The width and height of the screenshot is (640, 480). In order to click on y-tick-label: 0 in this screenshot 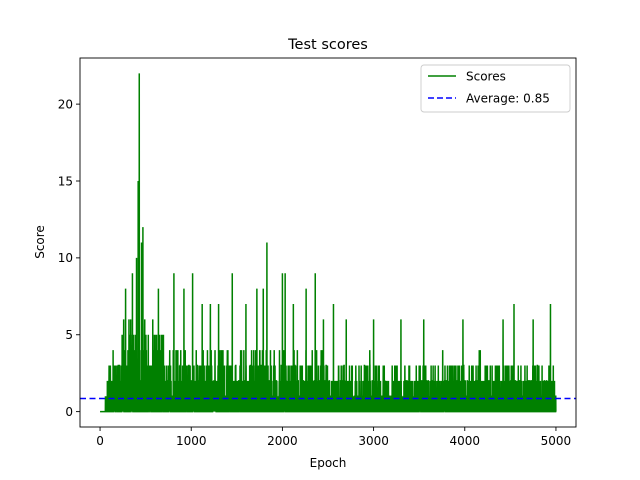, I will do `click(69, 412)`.